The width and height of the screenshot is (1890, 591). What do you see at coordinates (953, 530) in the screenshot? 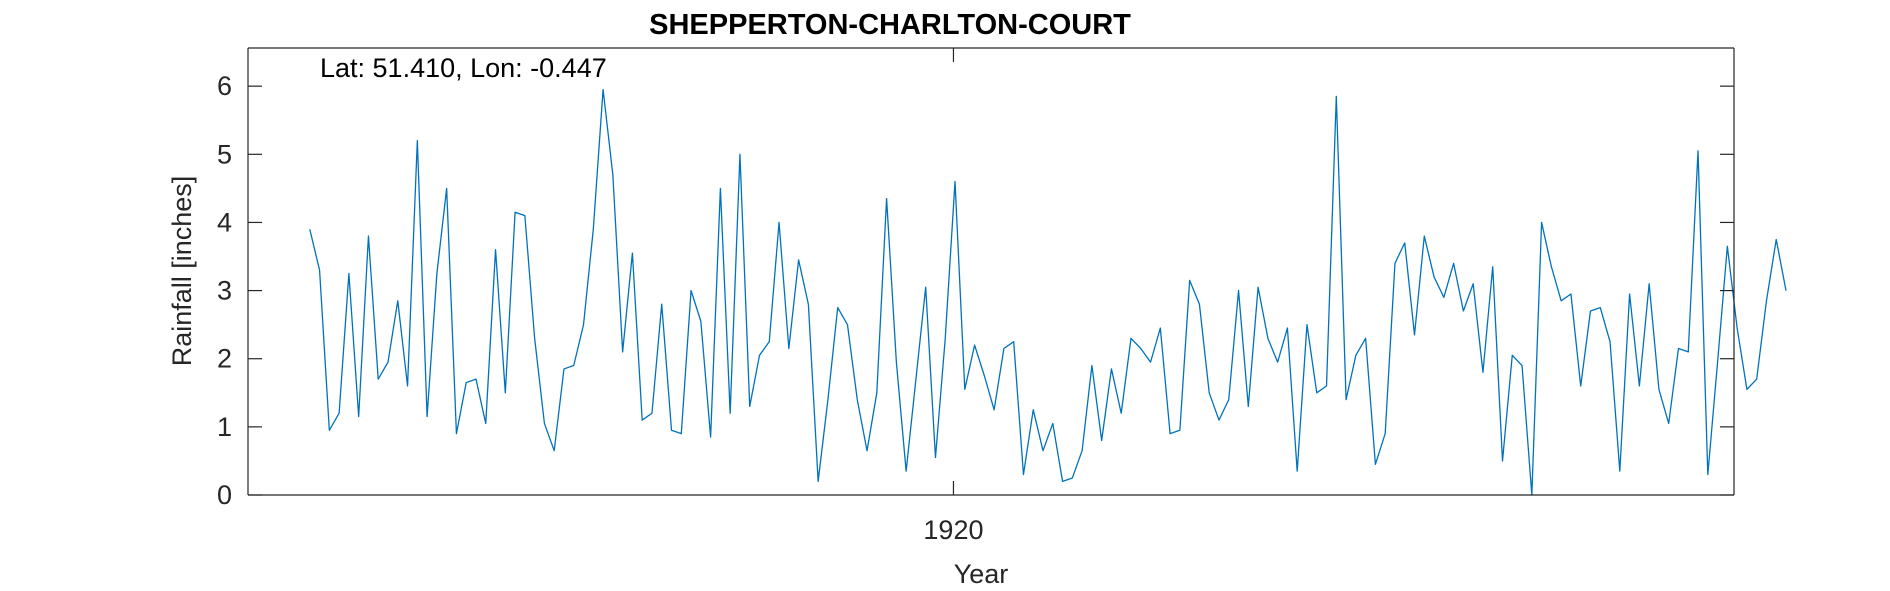
I see `x-tick-label: 1920` at bounding box center [953, 530].